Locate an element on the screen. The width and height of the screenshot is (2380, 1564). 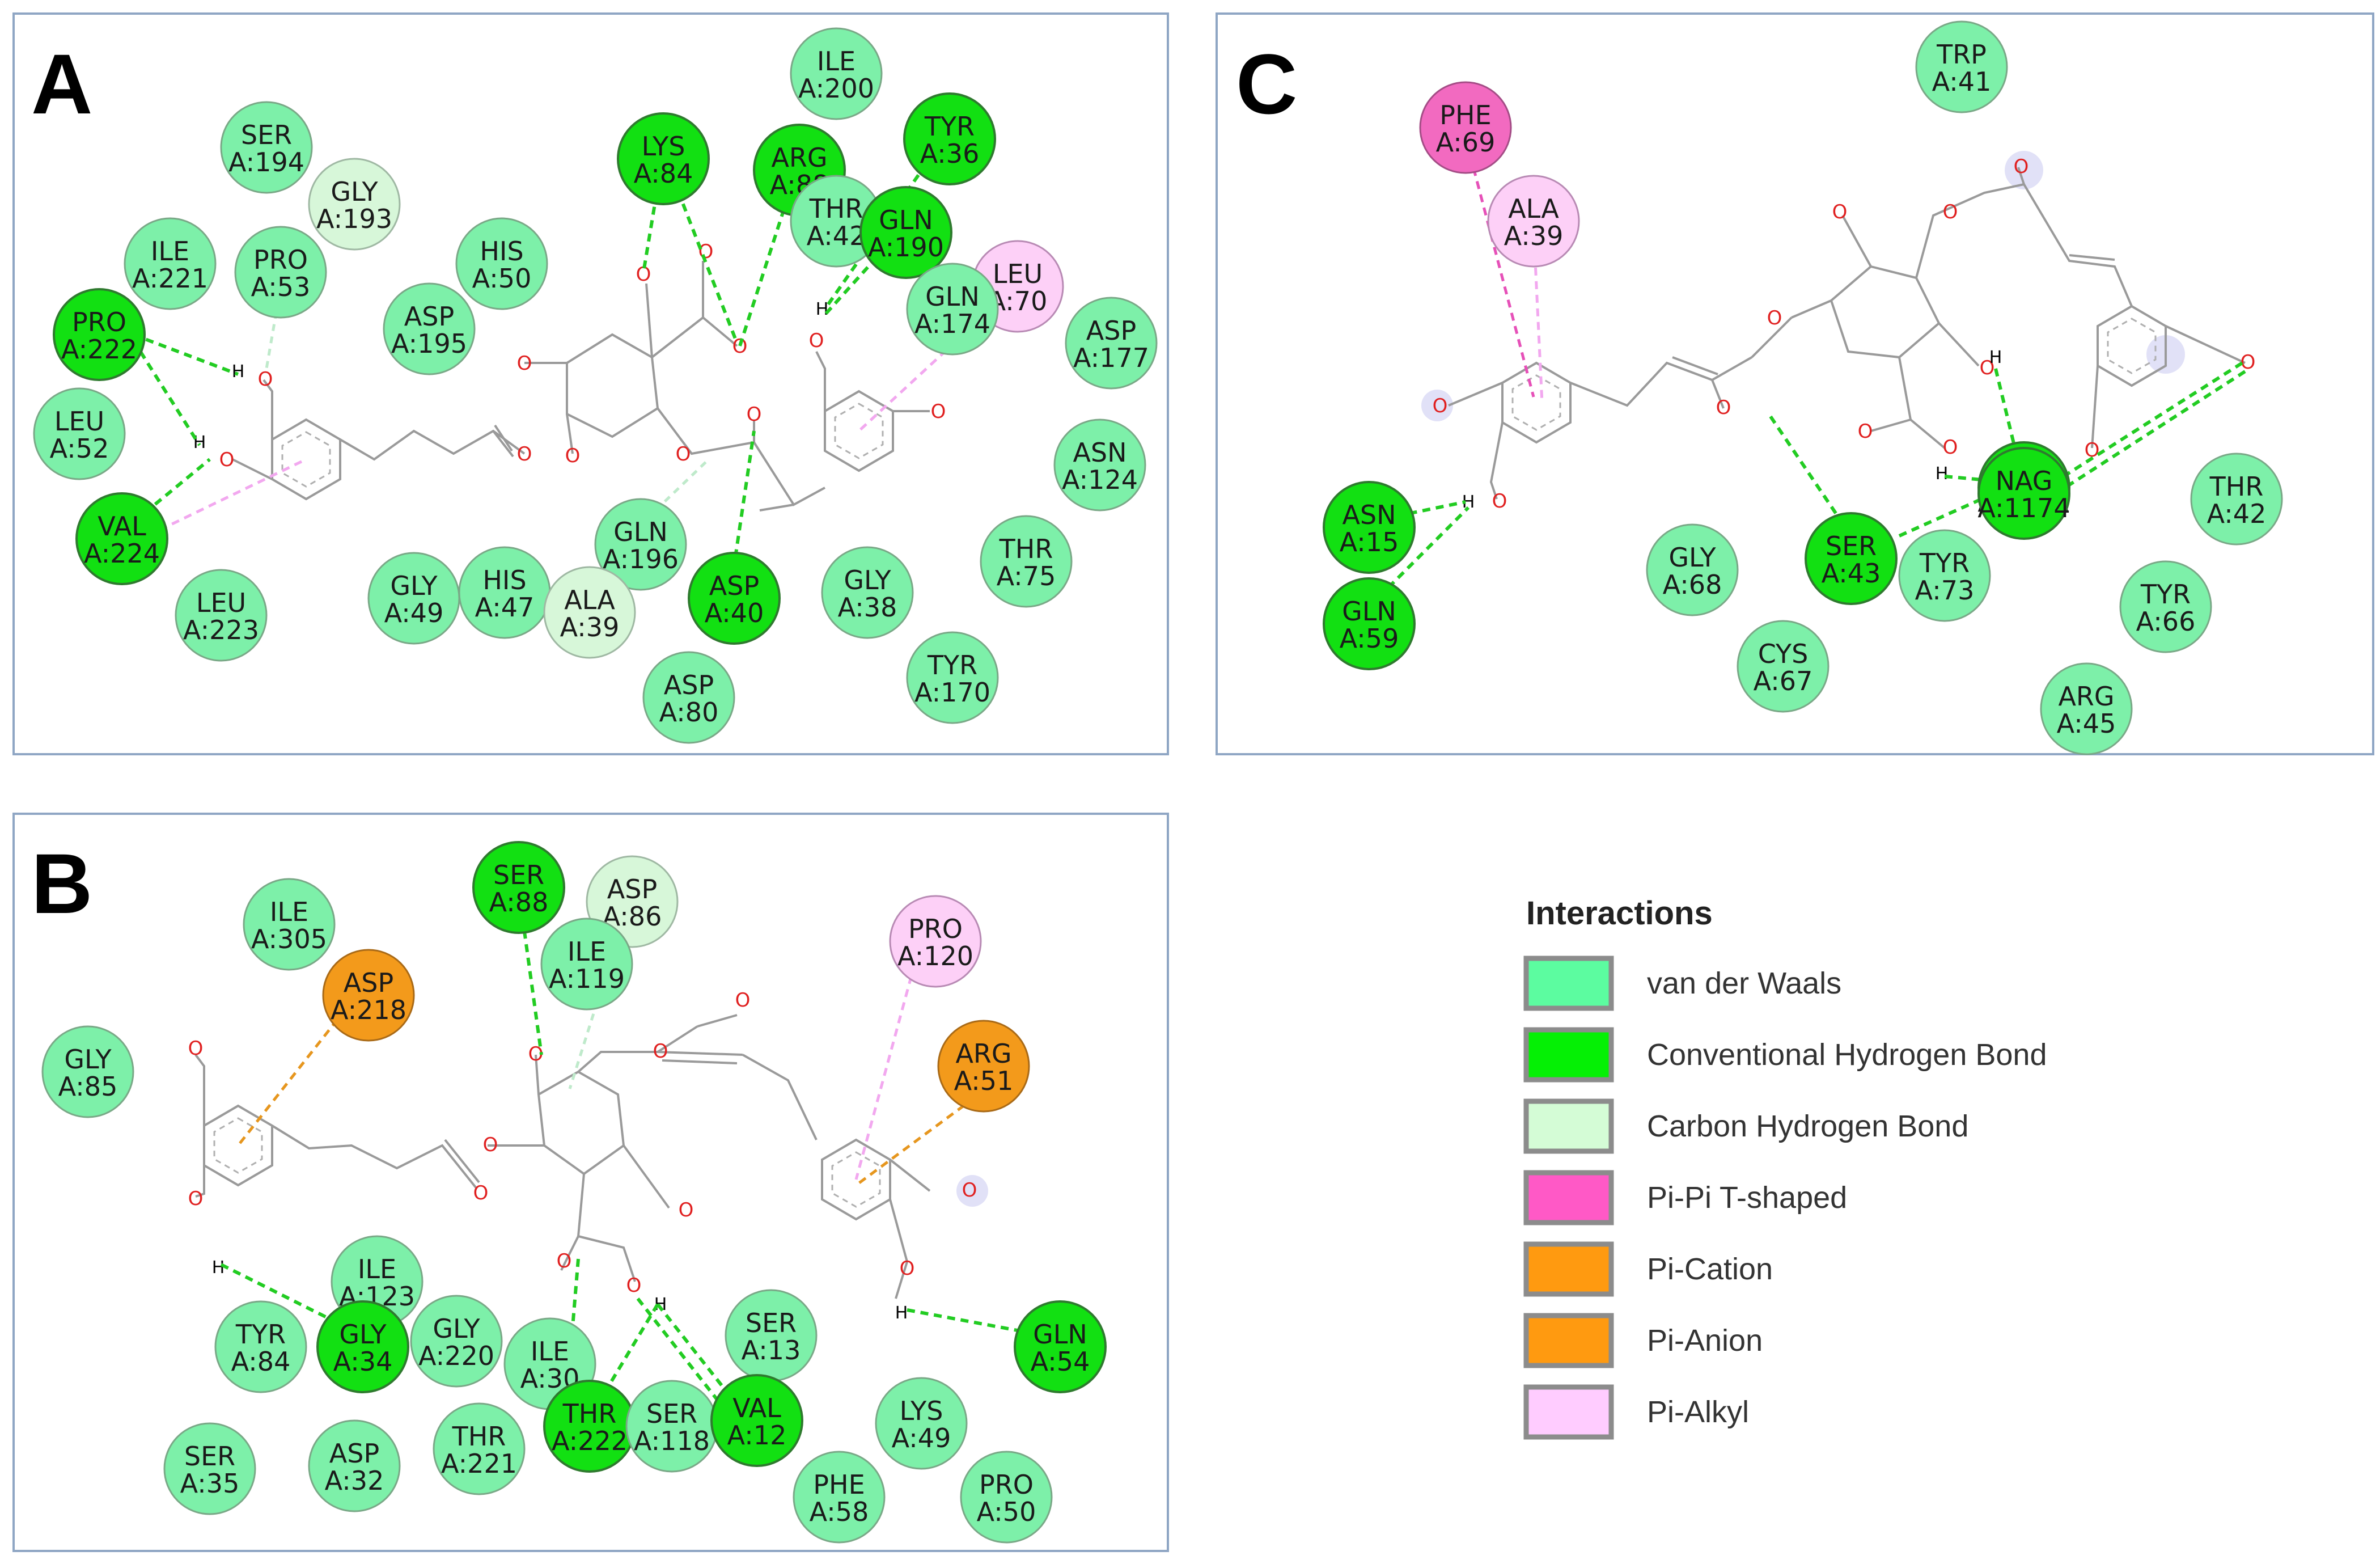
atom-halo is located at coordinates (2024, 170).